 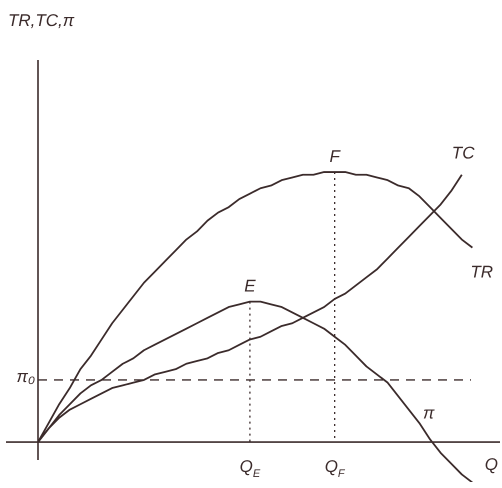 I want to click on annotation: F, so click(x=335, y=156).